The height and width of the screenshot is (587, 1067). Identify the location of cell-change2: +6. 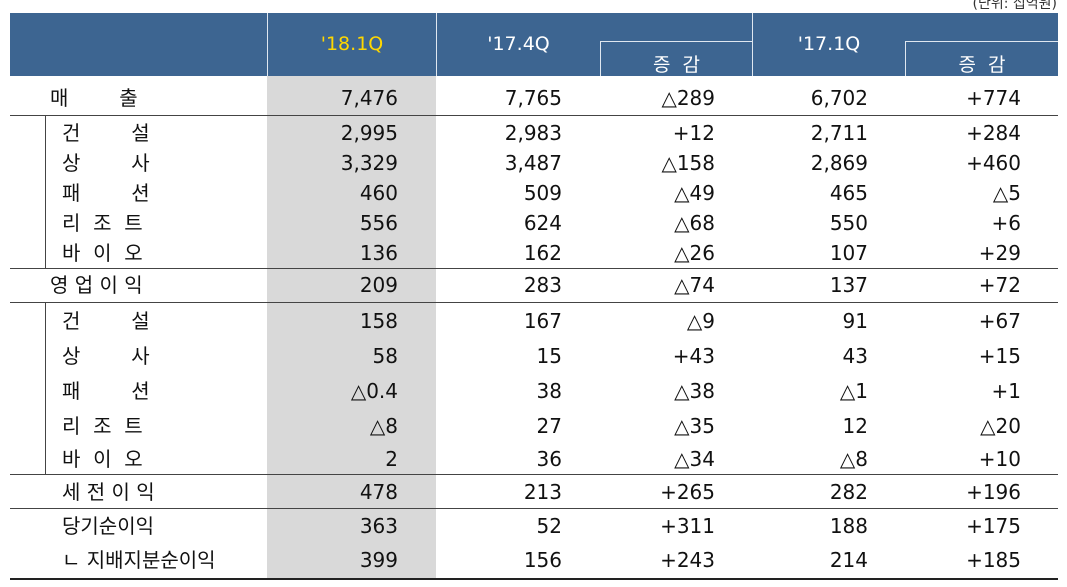
(1006, 223).